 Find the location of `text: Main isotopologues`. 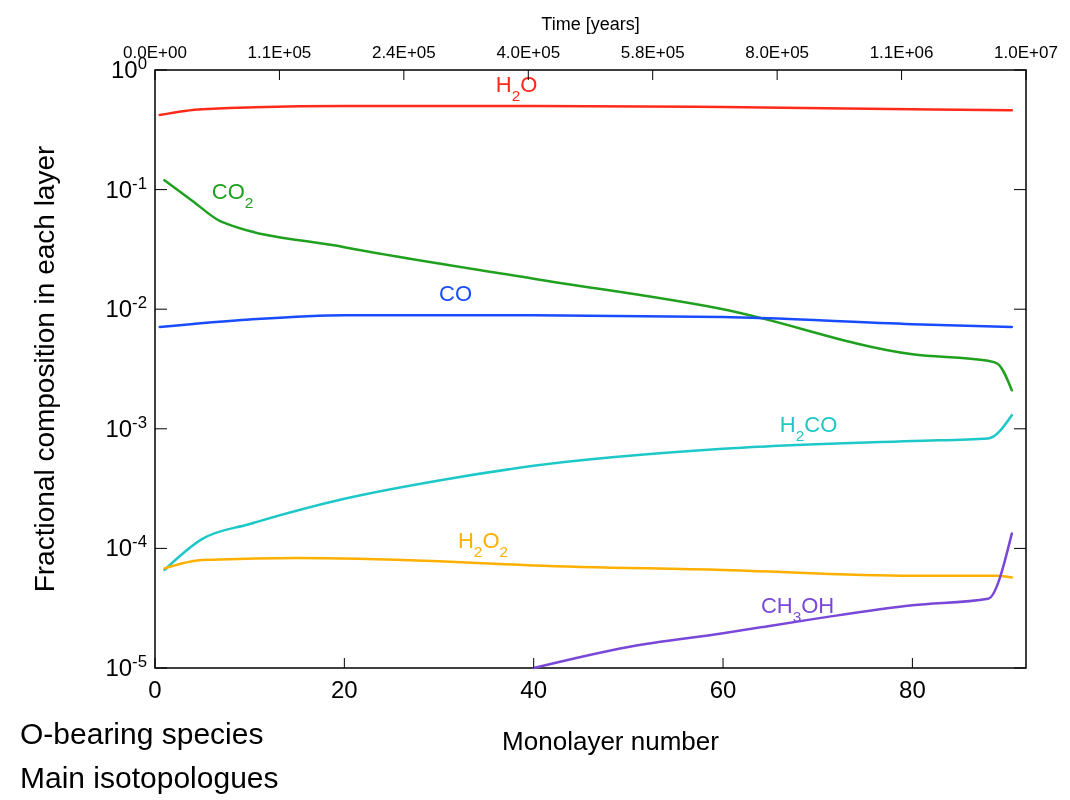

text: Main isotopologues is located at coordinates (149, 777).